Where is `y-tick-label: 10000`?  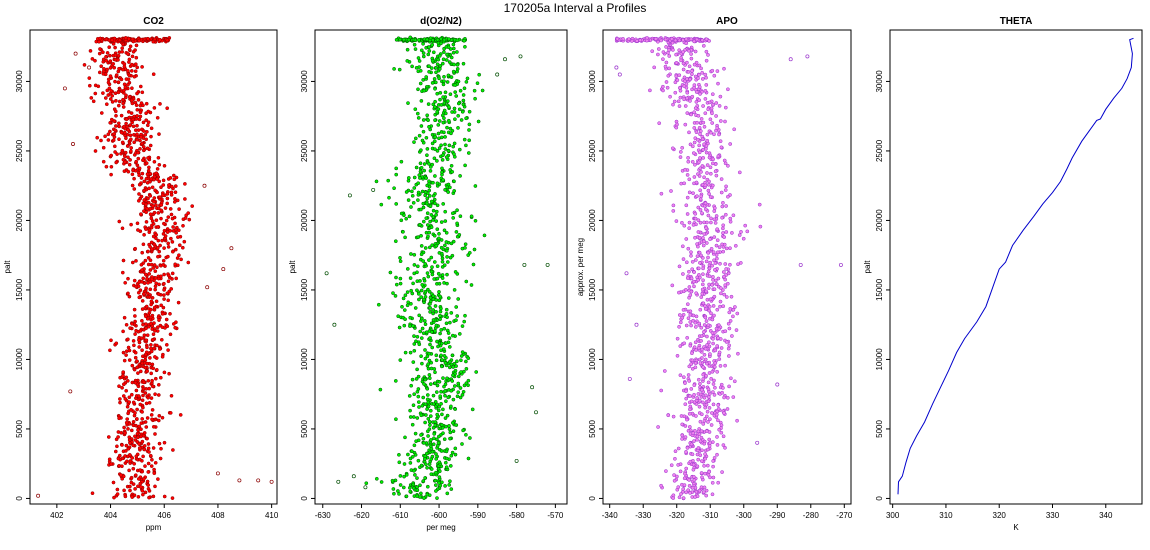 y-tick-label: 10000 is located at coordinates (592, 359).